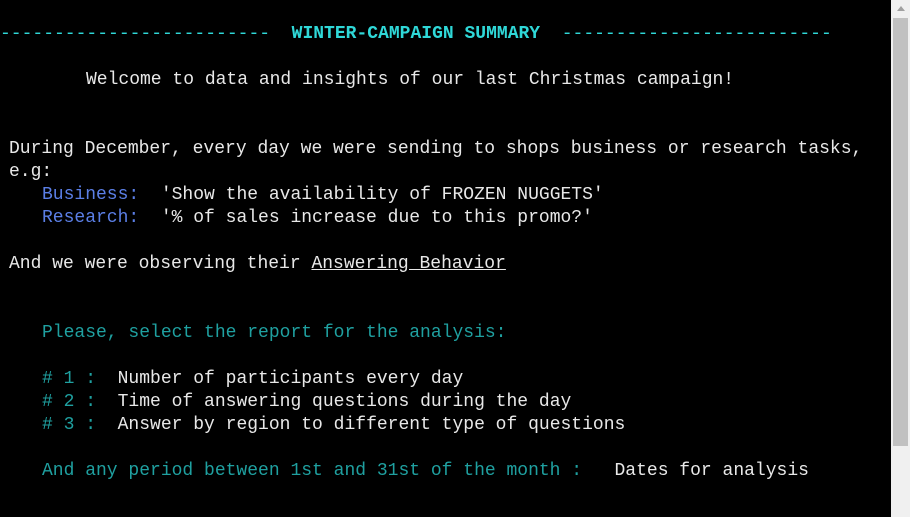  Describe the element at coordinates (290, 379) in the screenshot. I see `report-label: Number of participants every day` at that location.